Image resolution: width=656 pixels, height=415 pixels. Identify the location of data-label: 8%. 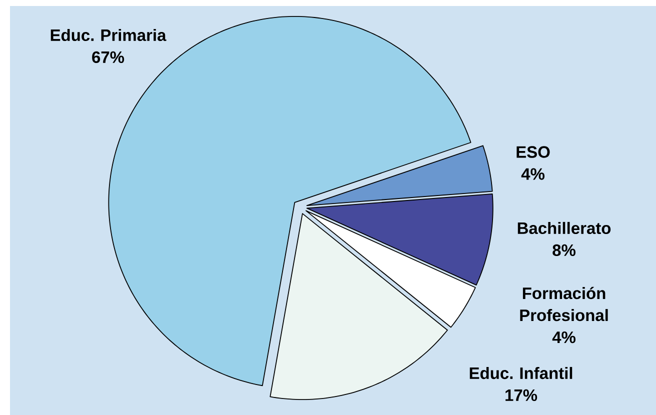
(564, 250).